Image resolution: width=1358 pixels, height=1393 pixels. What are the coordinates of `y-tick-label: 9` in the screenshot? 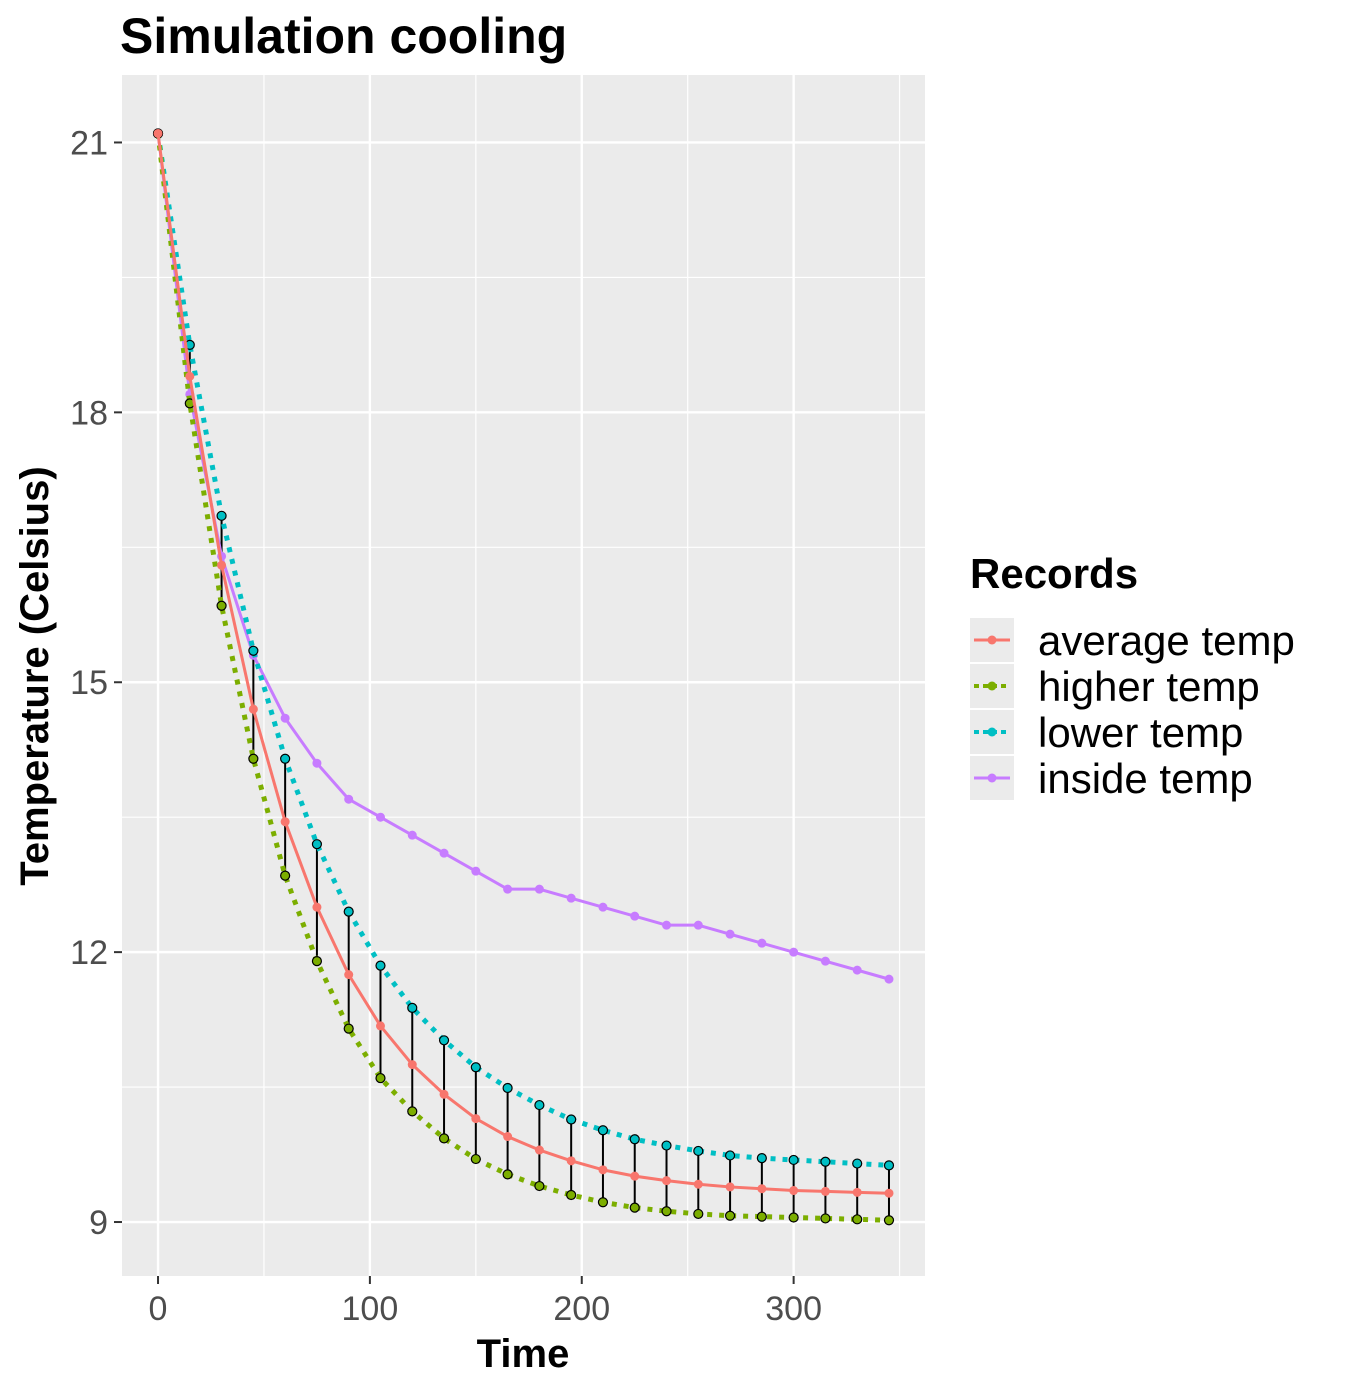 It's located at (98, 1223).